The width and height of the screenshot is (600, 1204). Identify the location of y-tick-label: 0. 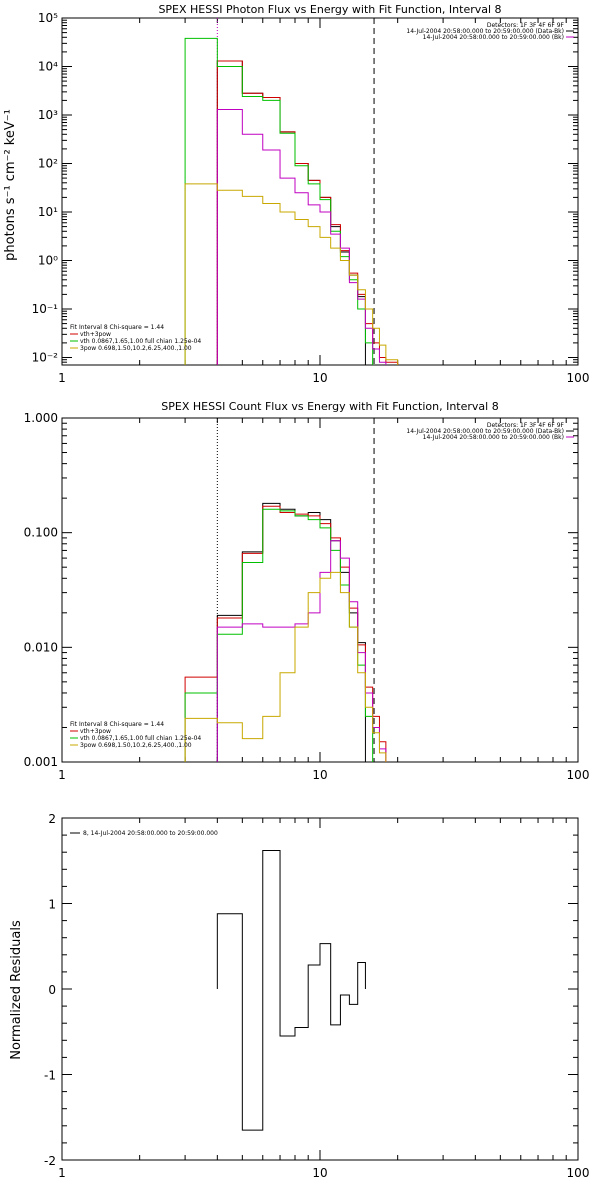
(52, 990).